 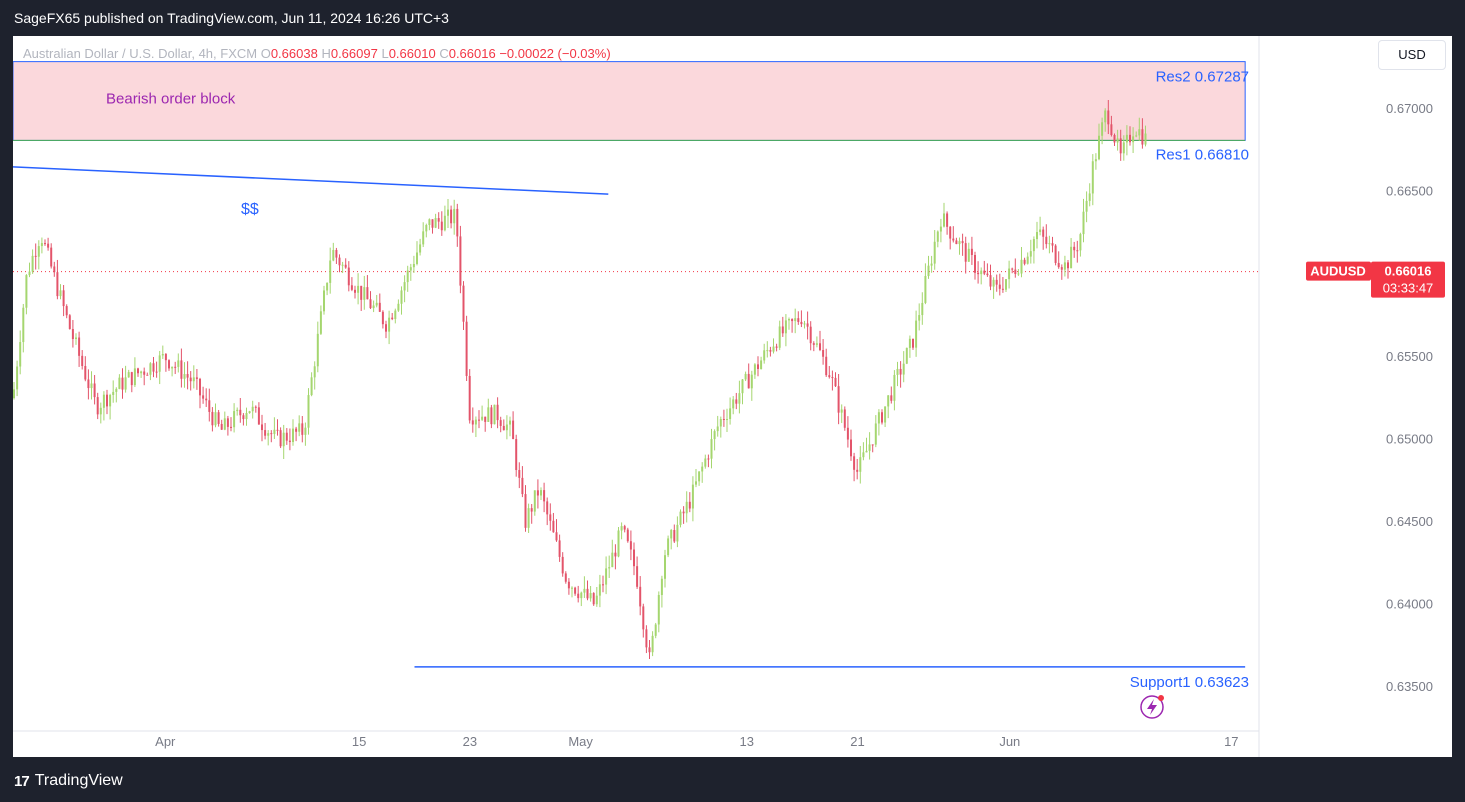 What do you see at coordinates (265, 53) in the screenshot?
I see `open-label: O` at bounding box center [265, 53].